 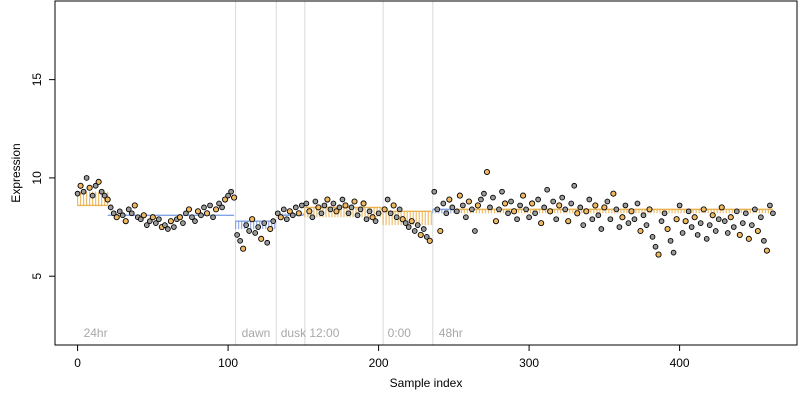 What do you see at coordinates (680, 363) in the screenshot?
I see `x-tick-label: 400` at bounding box center [680, 363].